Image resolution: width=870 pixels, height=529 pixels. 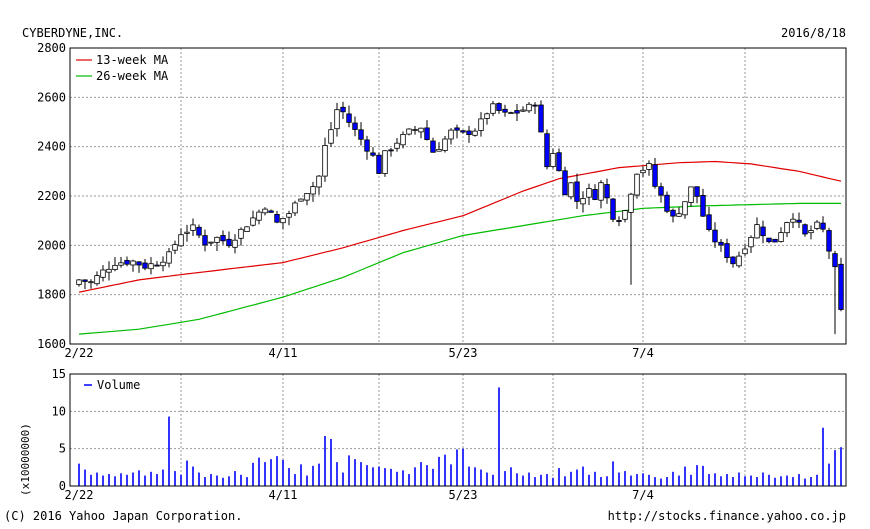 What do you see at coordinates (122, 68) in the screenshot?
I see `price-legend: 13-week MA 26-week MA` at bounding box center [122, 68].